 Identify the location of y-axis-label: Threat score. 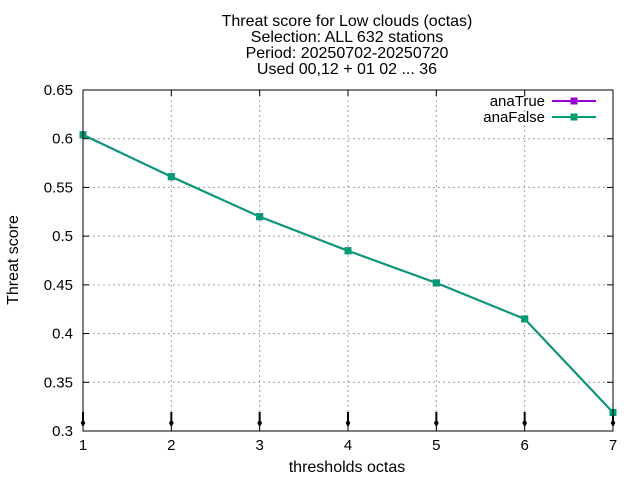
(13, 260).